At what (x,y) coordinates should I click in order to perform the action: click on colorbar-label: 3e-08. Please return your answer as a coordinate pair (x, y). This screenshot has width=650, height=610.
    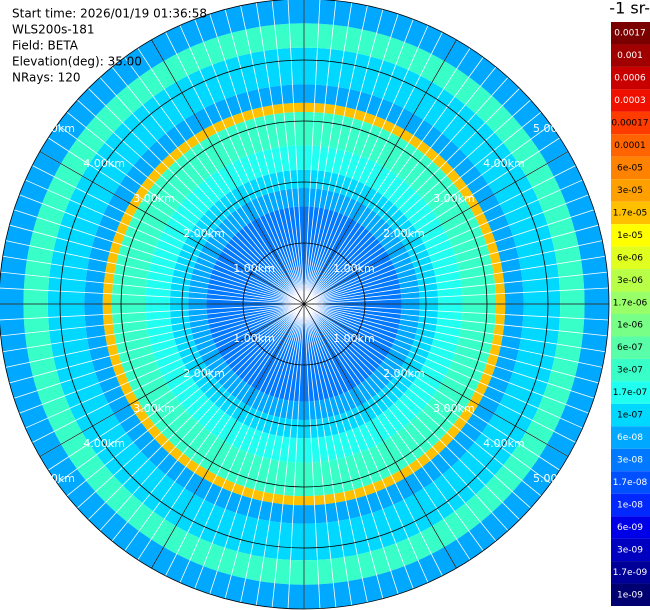
    Looking at the image, I should click on (630, 461).